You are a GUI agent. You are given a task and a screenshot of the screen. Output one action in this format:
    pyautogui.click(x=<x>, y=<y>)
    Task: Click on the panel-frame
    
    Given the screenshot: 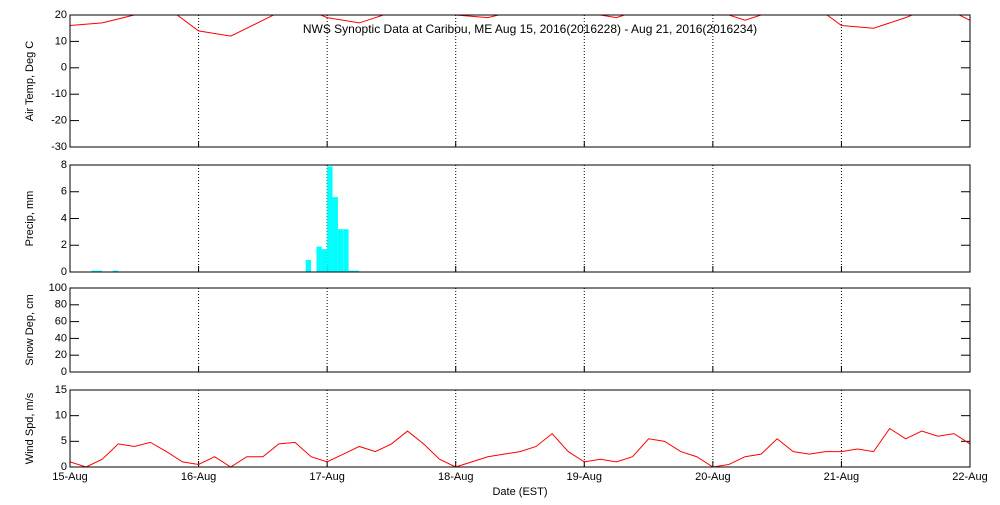 What is the action you would take?
    pyautogui.click(x=520, y=428)
    